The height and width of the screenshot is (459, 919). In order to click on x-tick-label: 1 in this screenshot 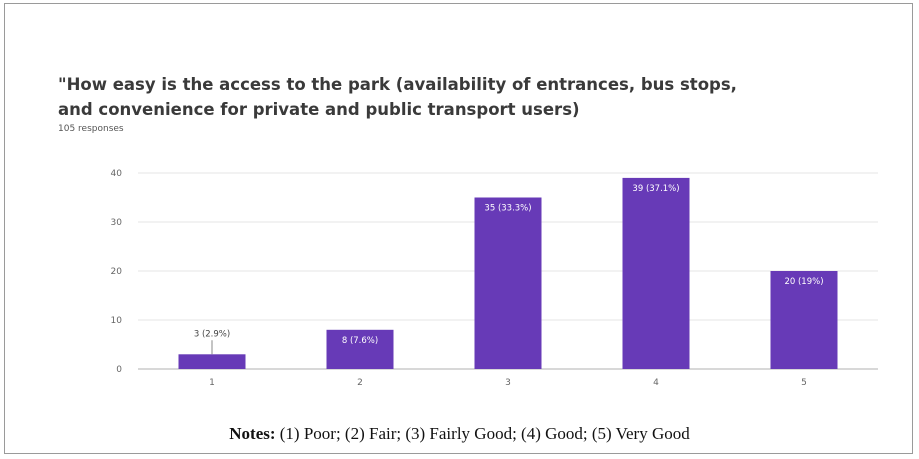, I will do `click(212, 383)`.